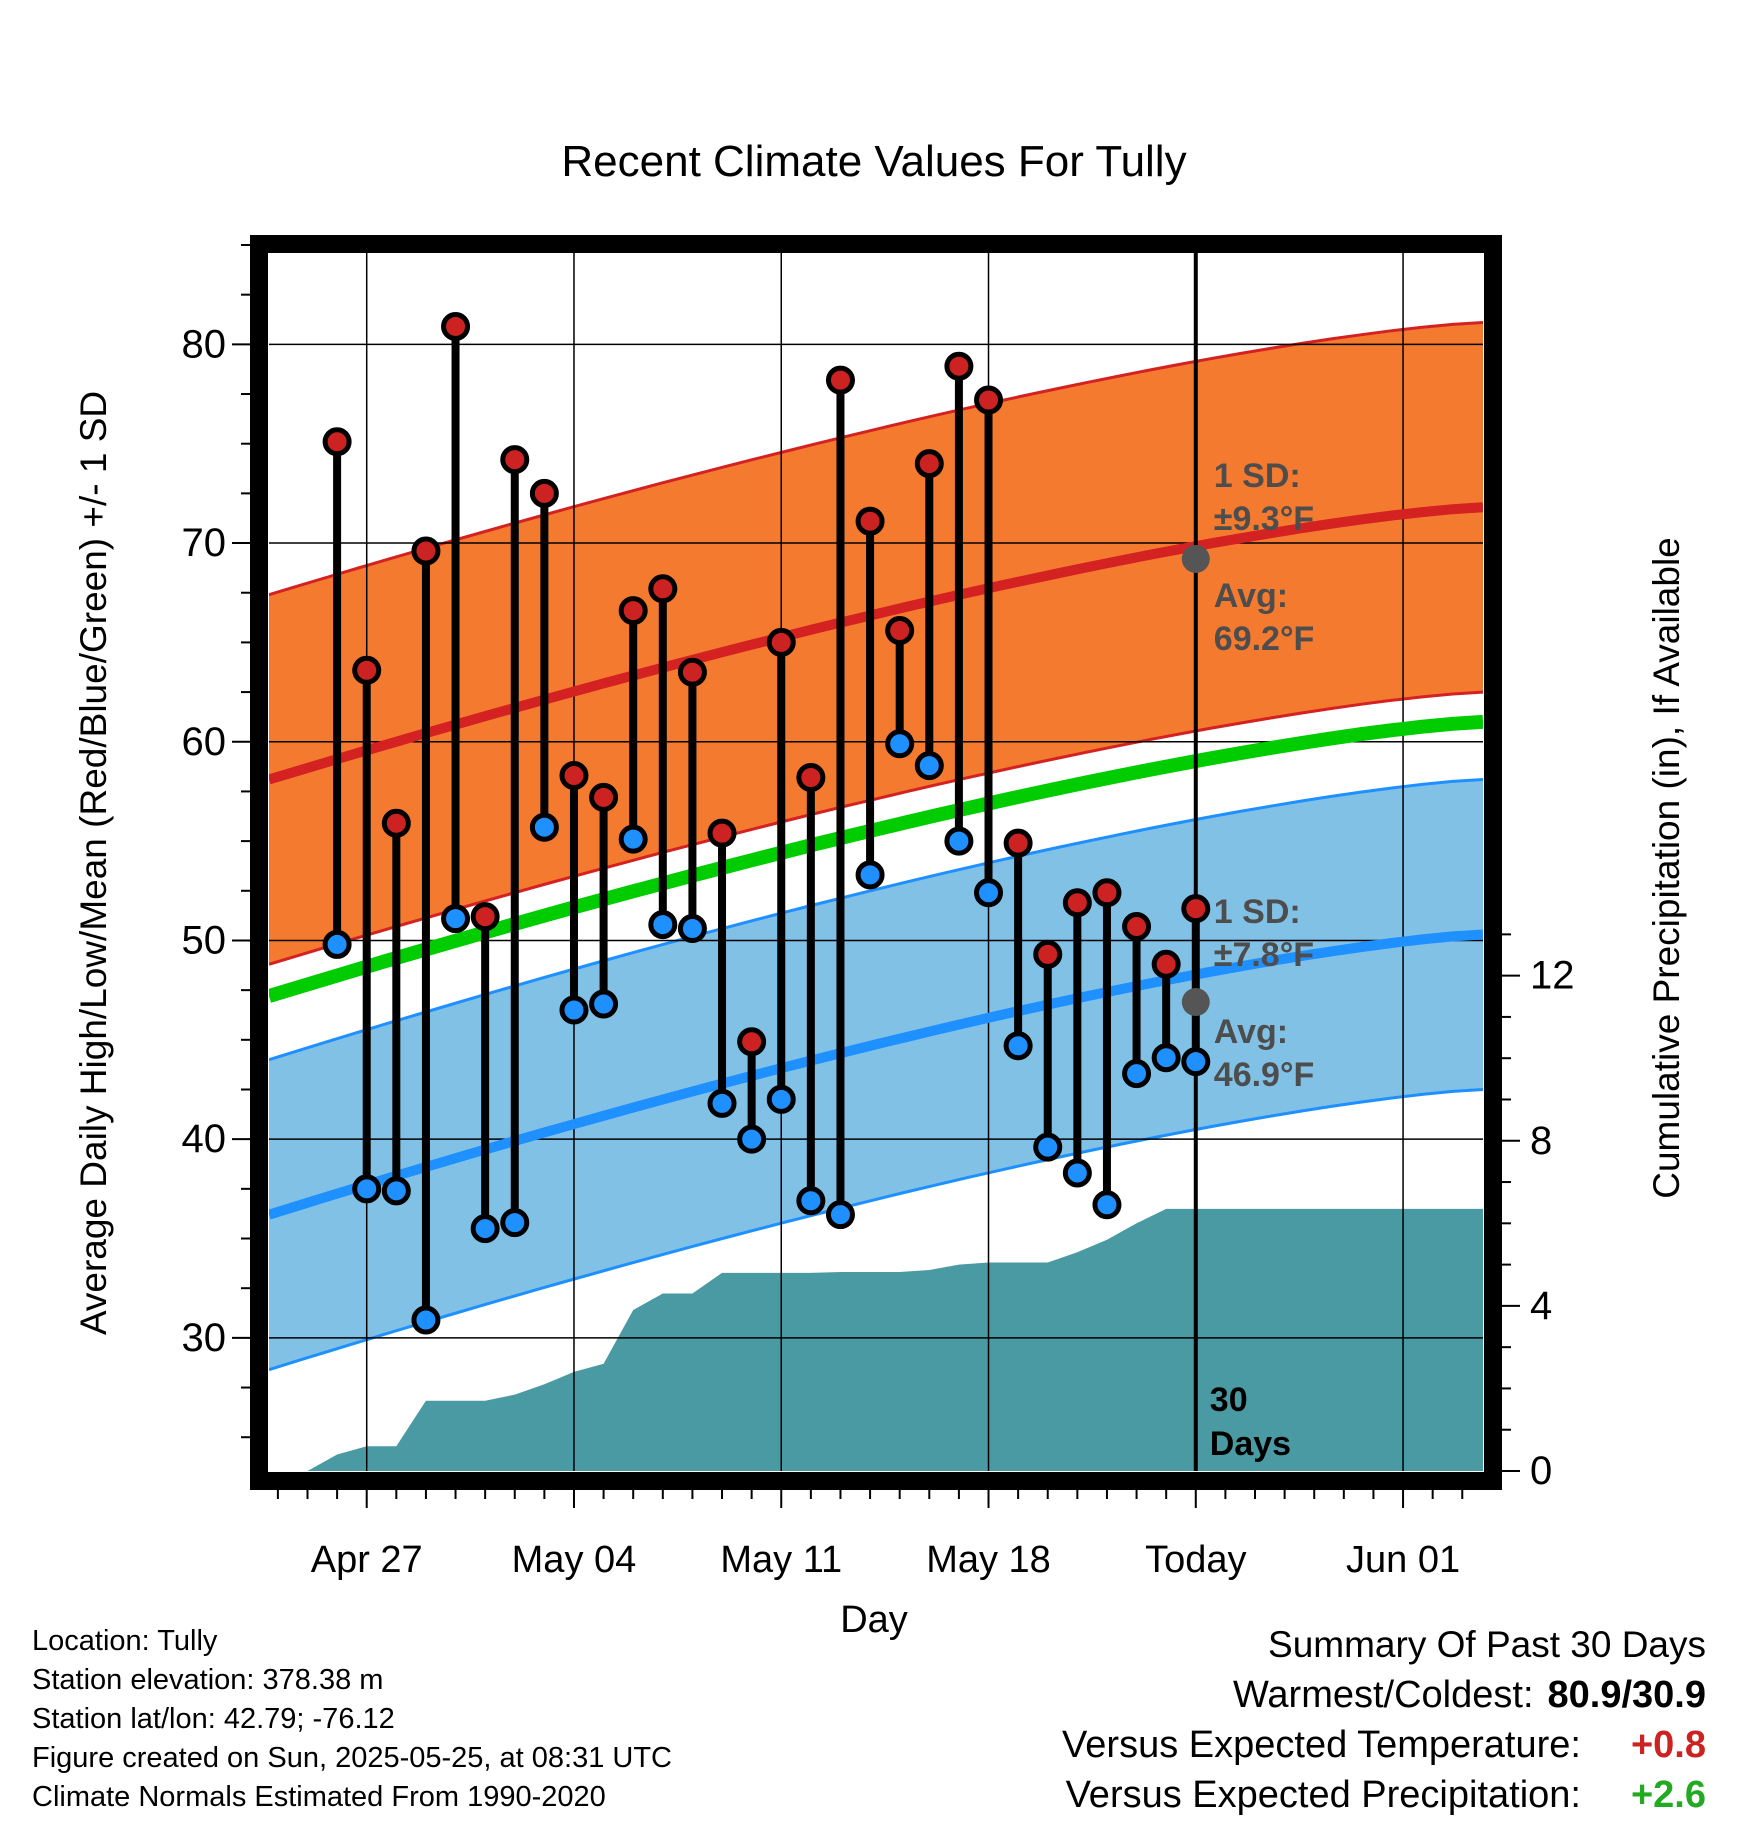 The width and height of the screenshot is (1748, 1828). I want to click on high-avg-value: 69.2°F, so click(1264, 639).